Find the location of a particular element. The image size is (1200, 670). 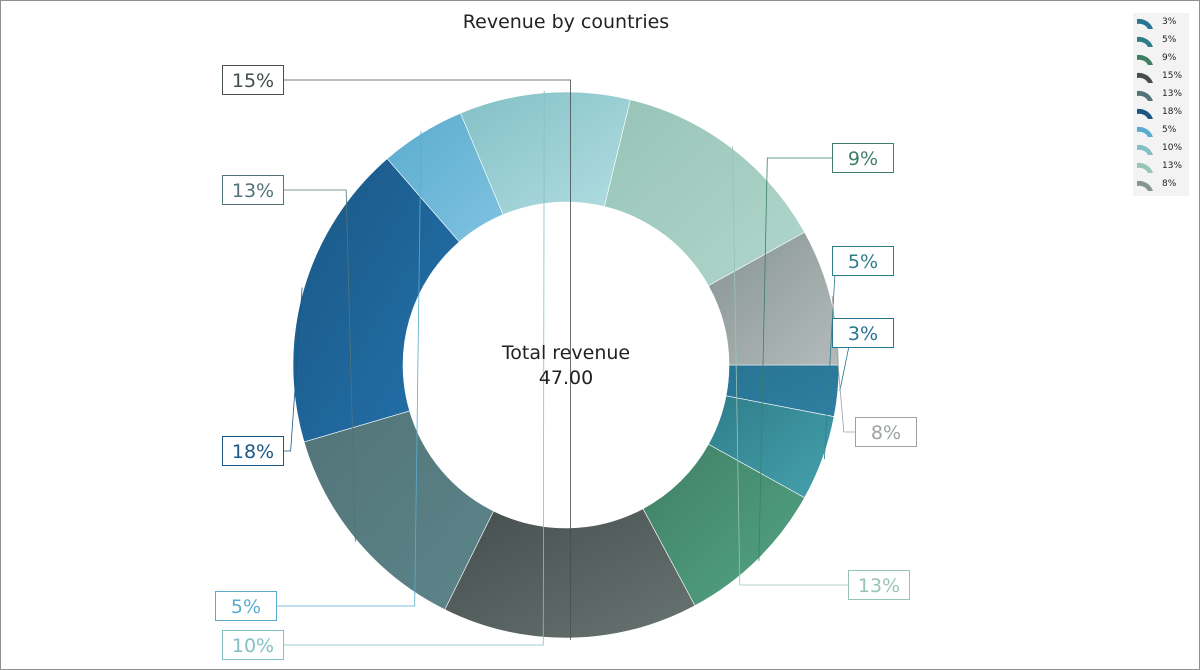

legend-label: 3% is located at coordinates (1169, 22).